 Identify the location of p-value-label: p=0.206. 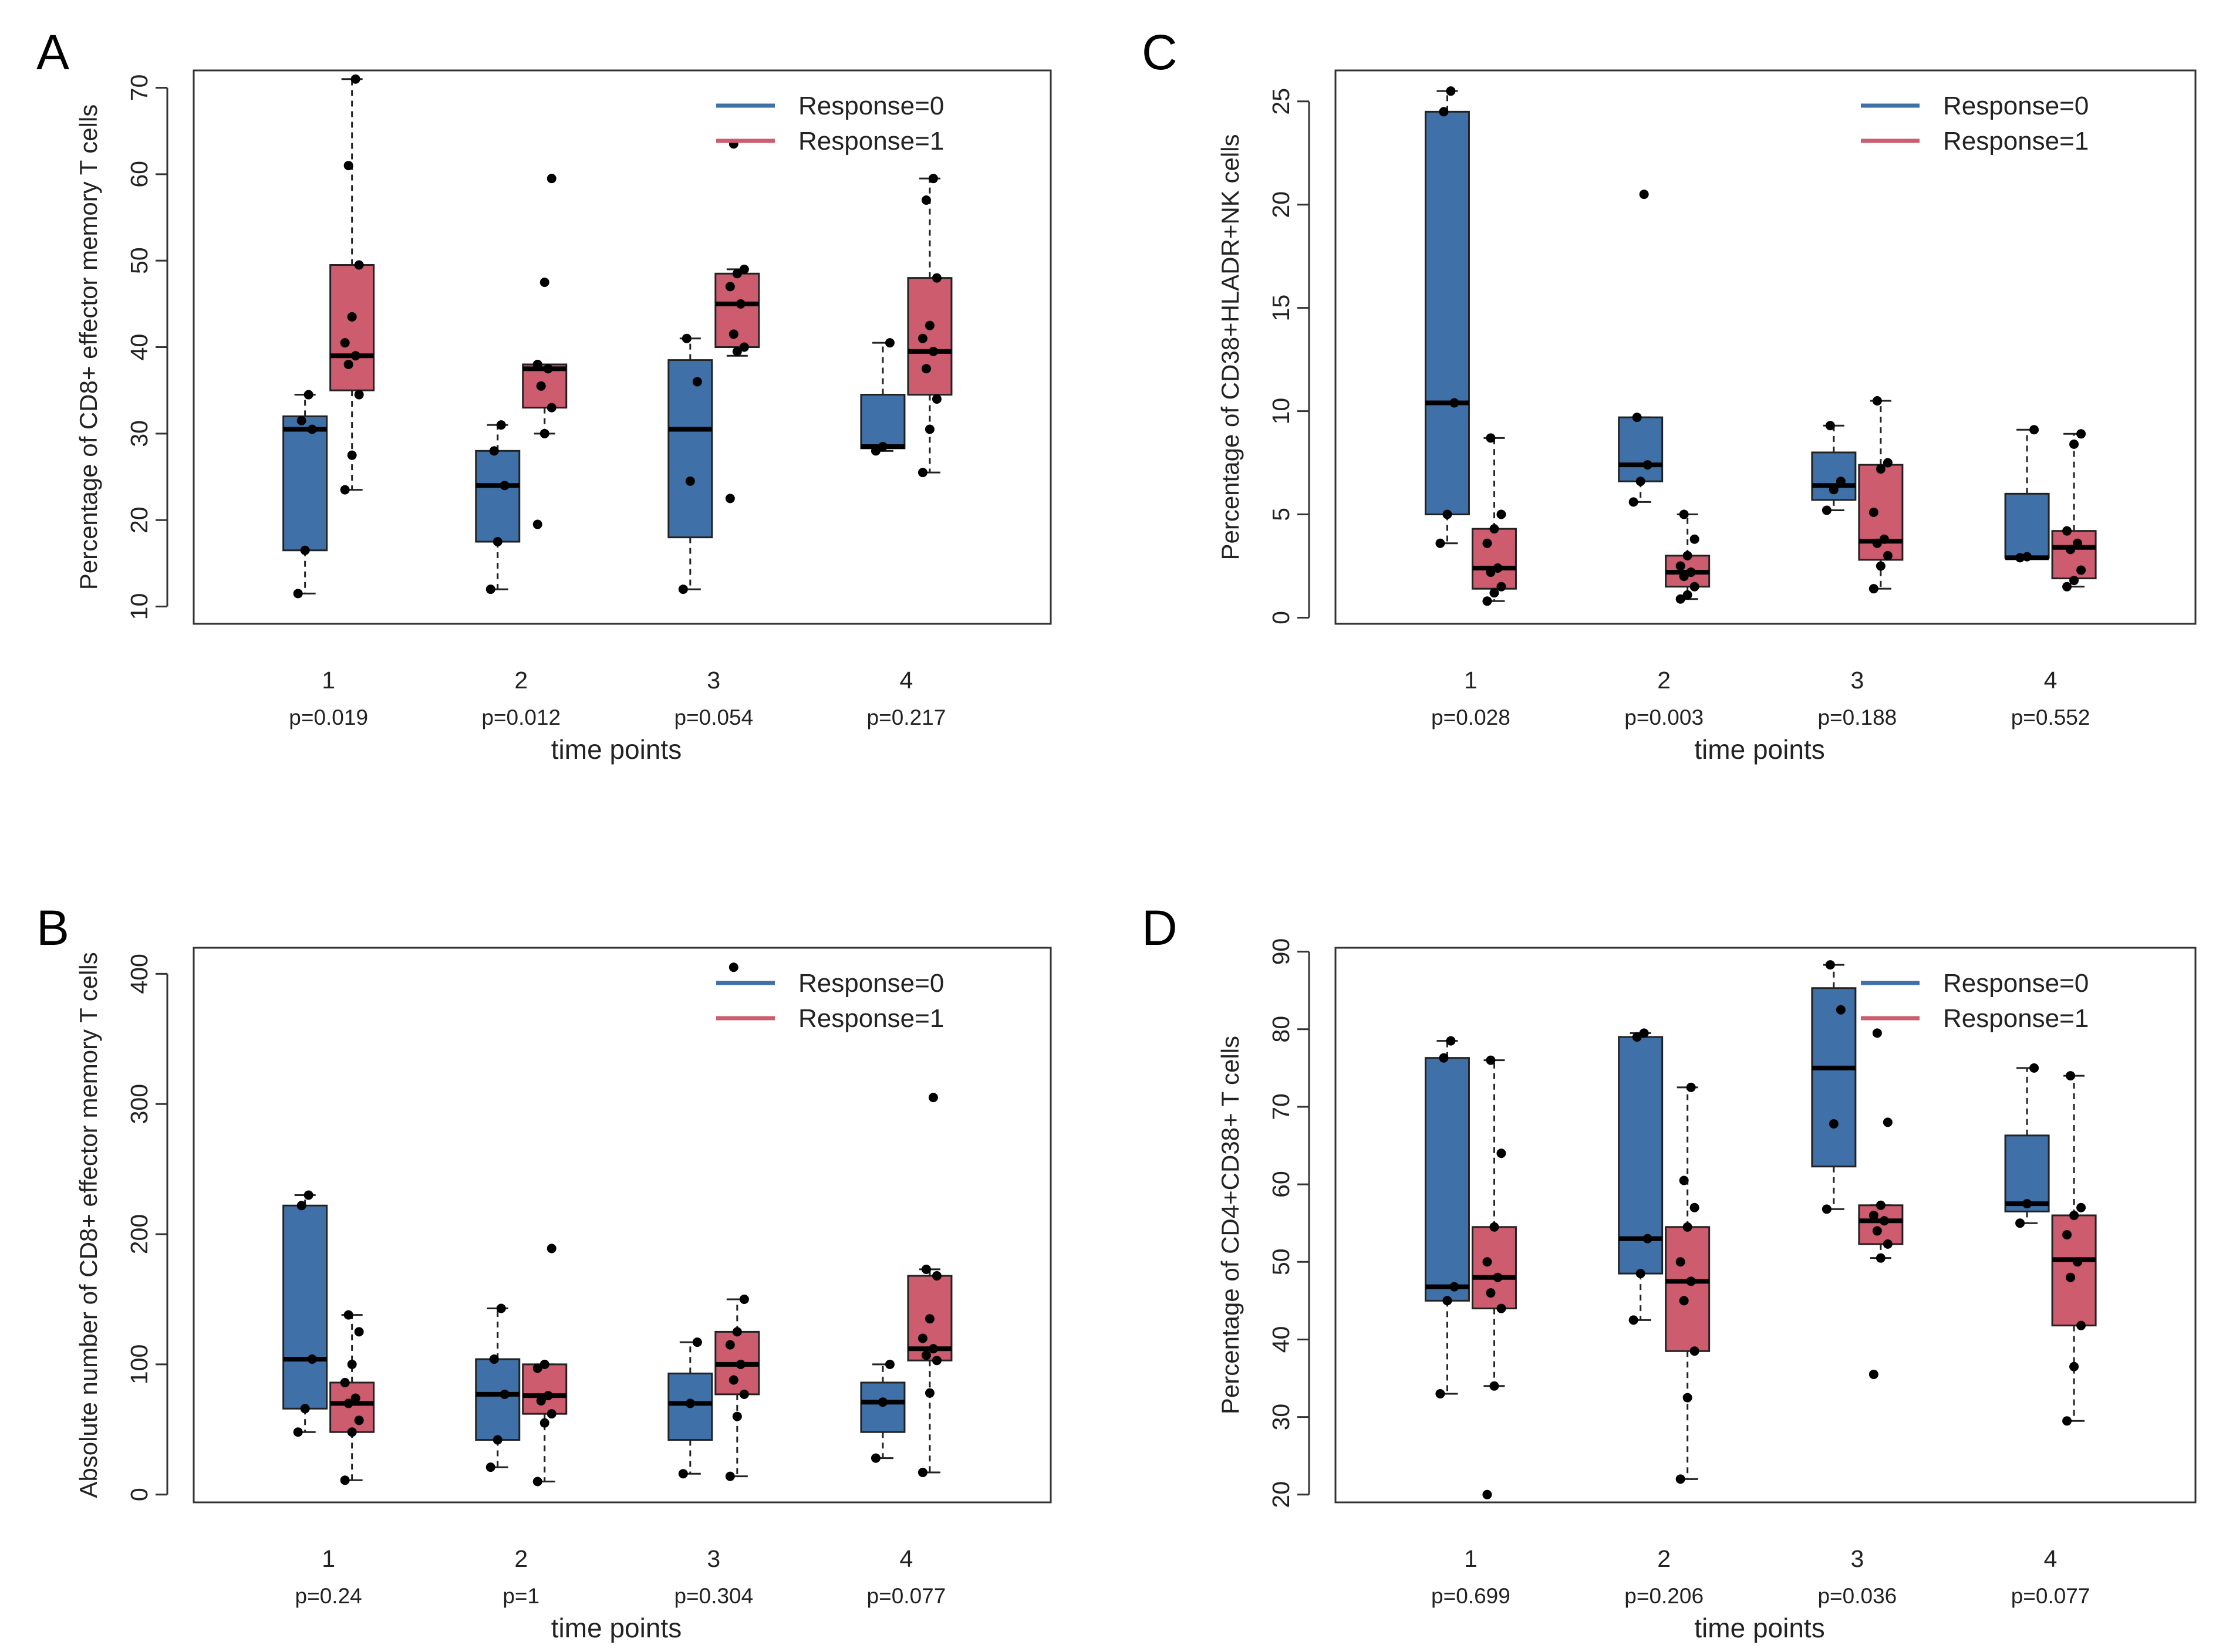
(1664, 1596).